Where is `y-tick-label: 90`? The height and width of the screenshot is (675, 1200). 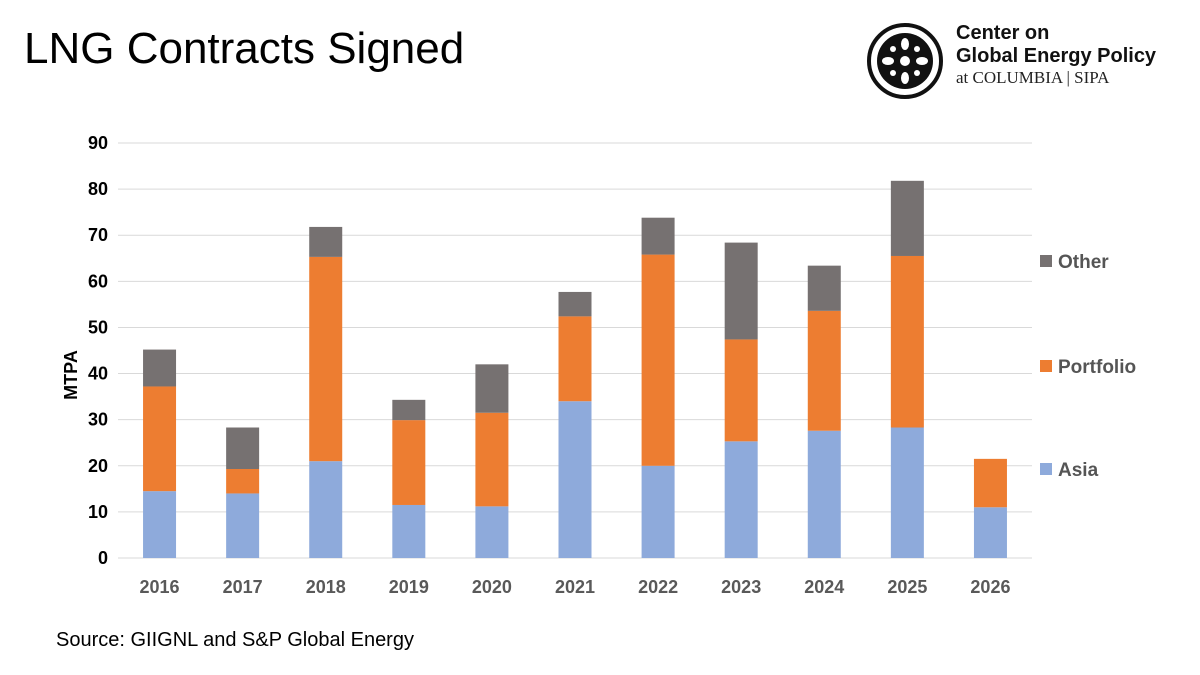
y-tick-label: 90 is located at coordinates (98, 143).